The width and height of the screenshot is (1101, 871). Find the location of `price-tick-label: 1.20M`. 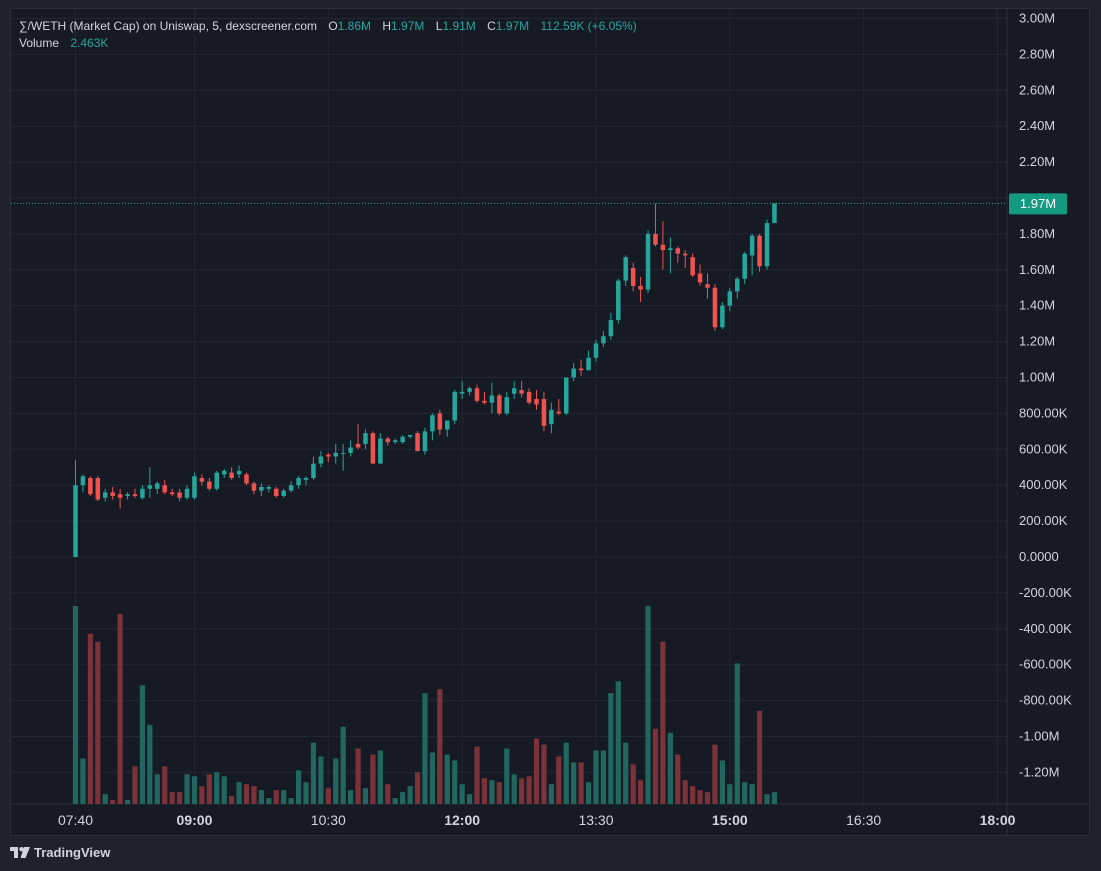

price-tick-label: 1.20M is located at coordinates (1037, 341).